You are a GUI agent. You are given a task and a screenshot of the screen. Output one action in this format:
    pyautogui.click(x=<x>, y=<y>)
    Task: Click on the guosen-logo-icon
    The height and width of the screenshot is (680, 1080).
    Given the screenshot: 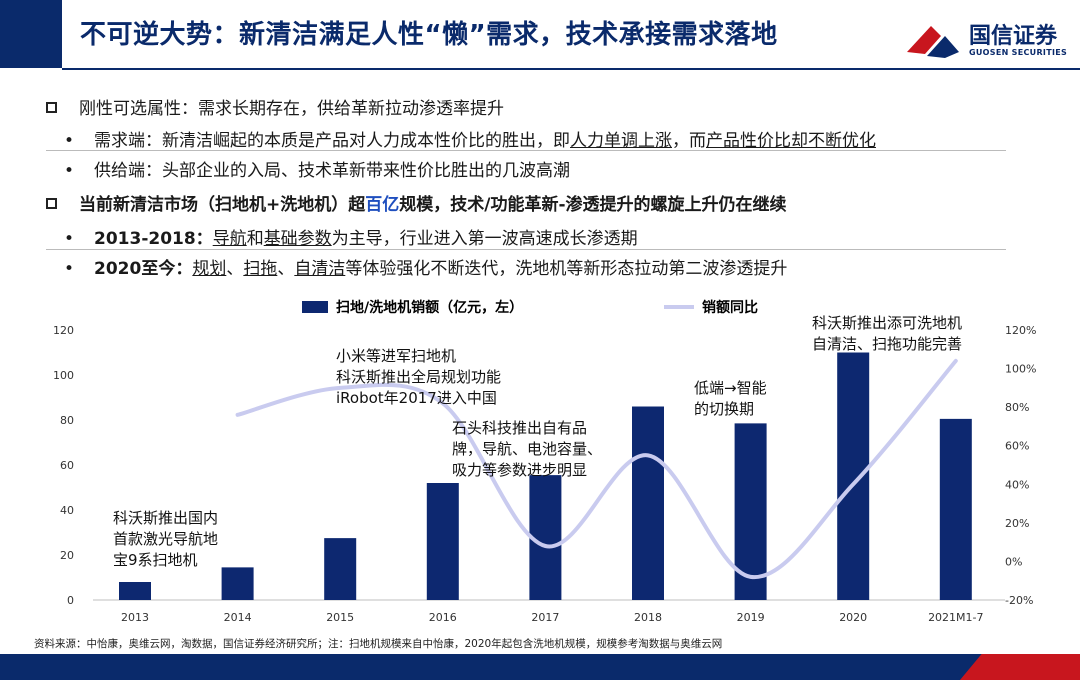 What is the action you would take?
    pyautogui.click(x=933, y=42)
    